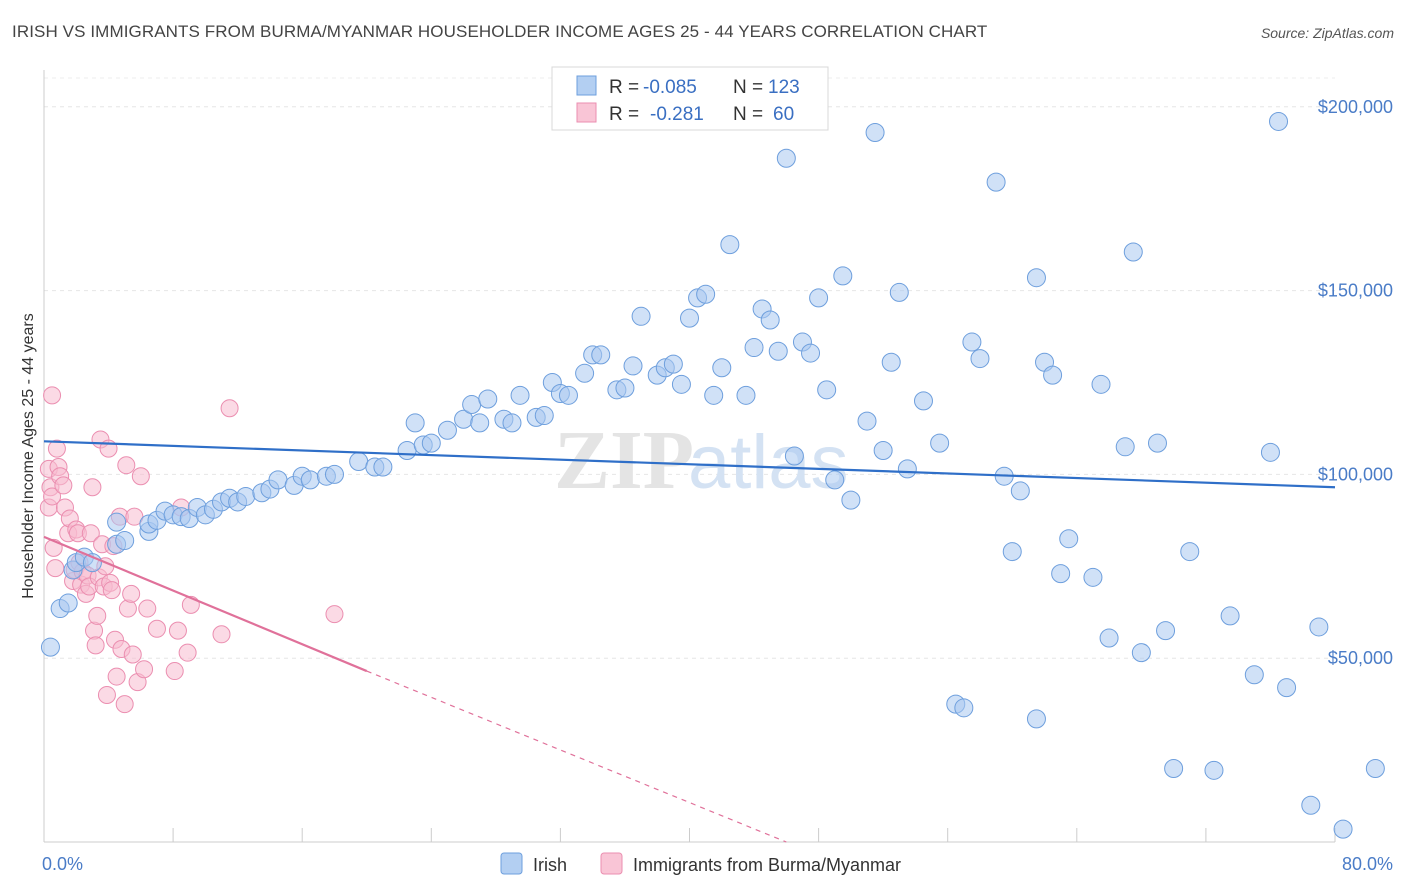 The height and width of the screenshot is (892, 1406). I want to click on legend-r-label-burma: R =, so click(624, 114).